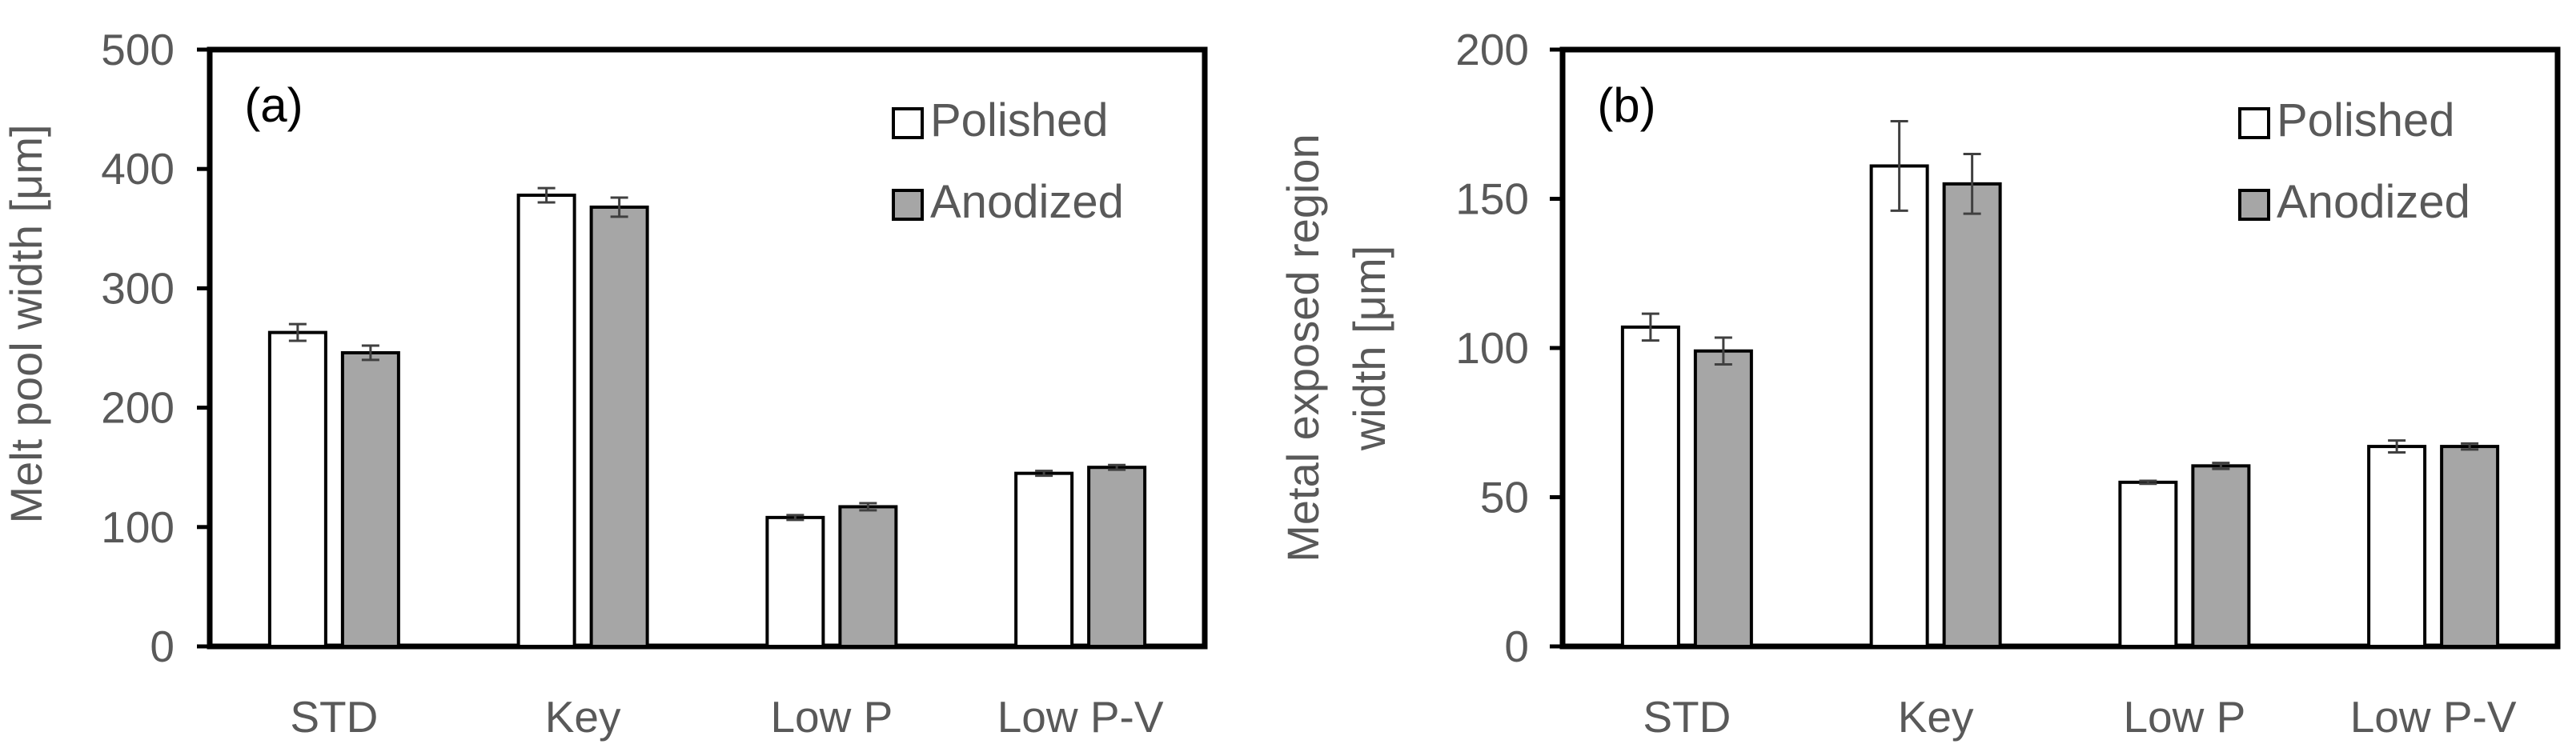  I want to click on y-tick-label: 500, so click(138, 49).